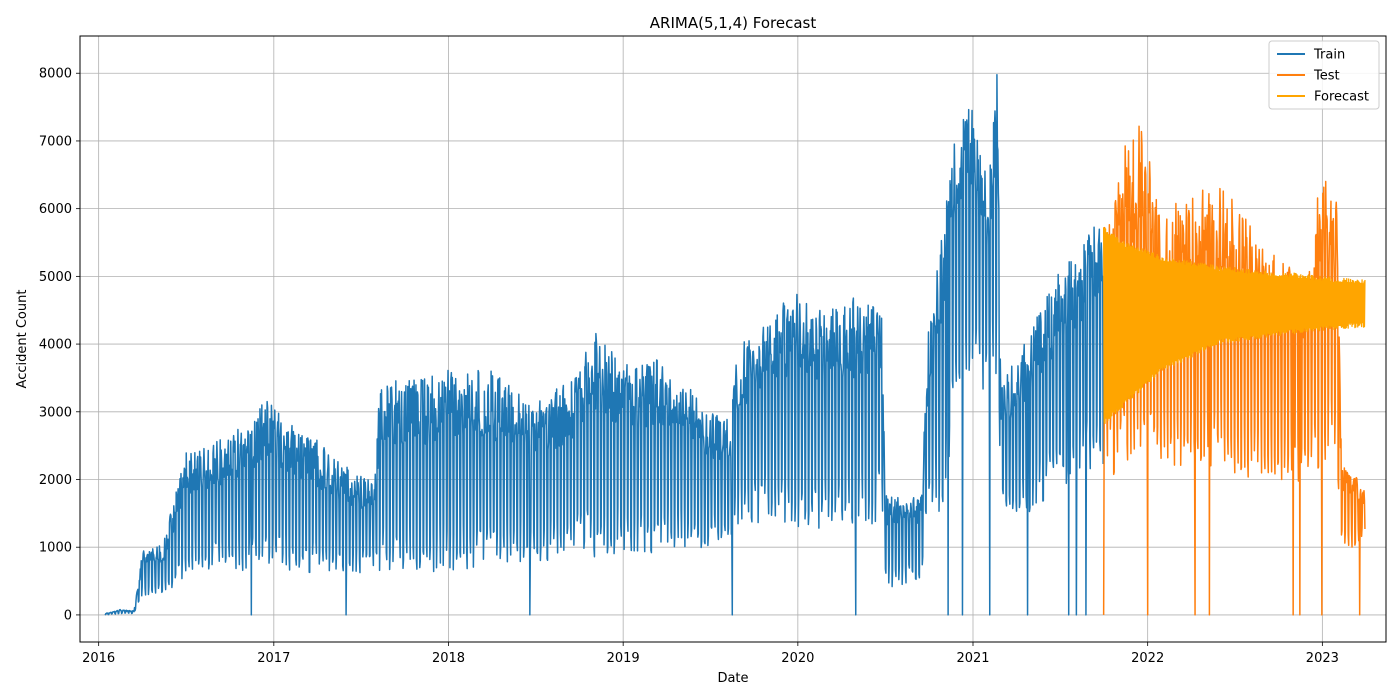  I want to click on y-tick-label: 4000, so click(55, 345).